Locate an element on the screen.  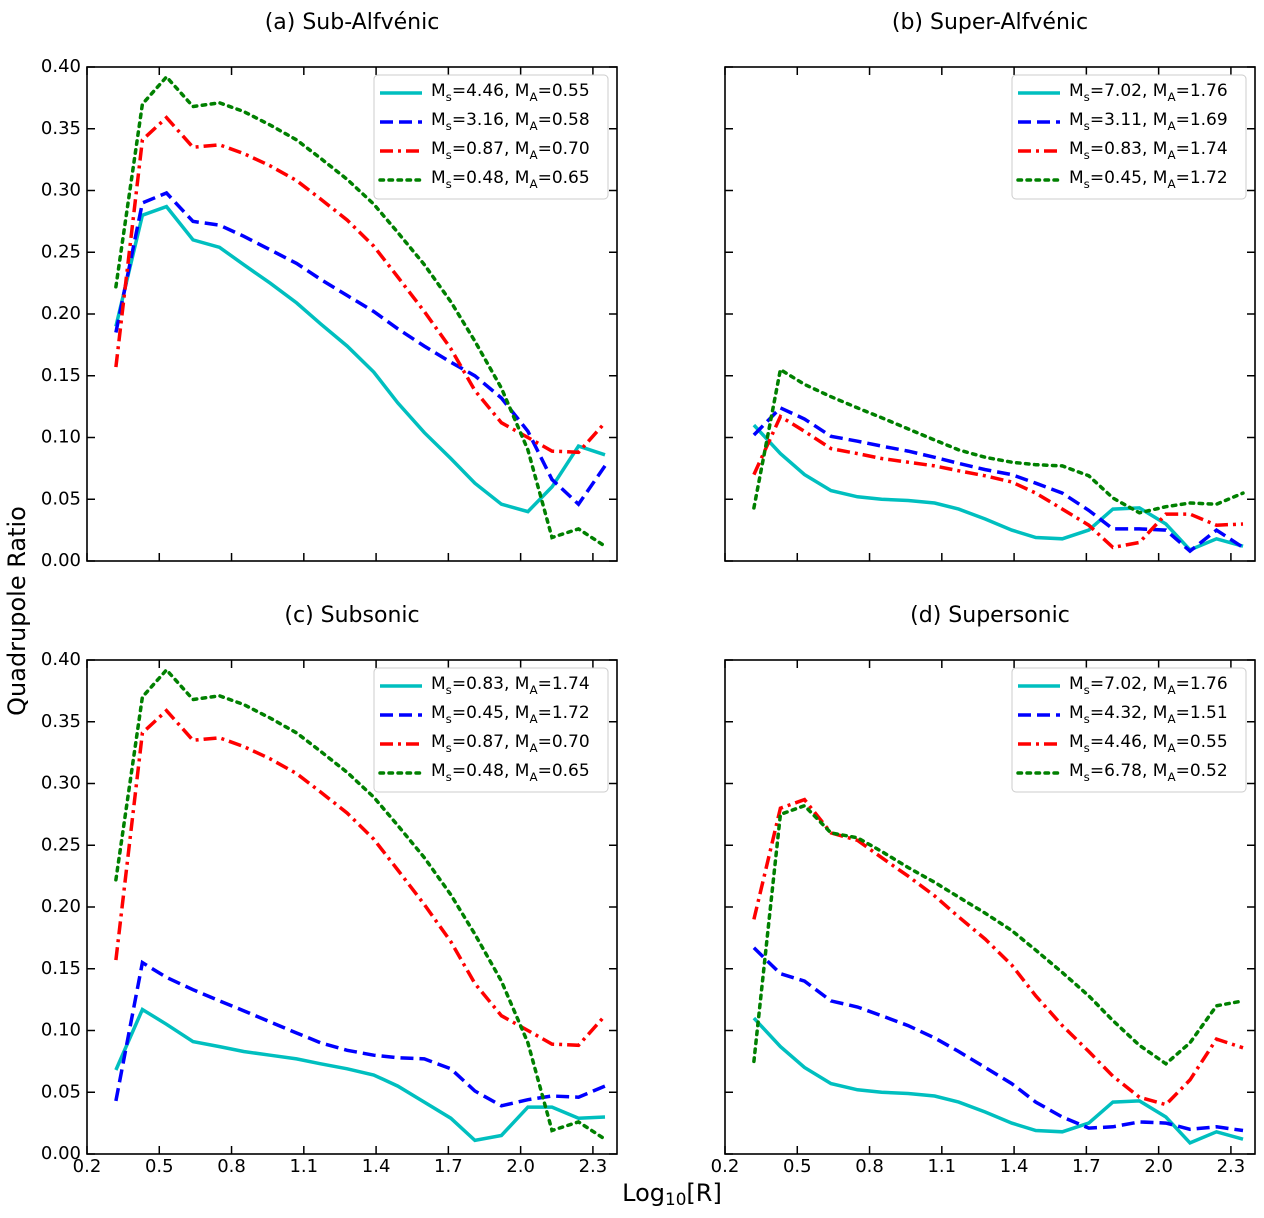
legend-label: Ms=3.16, MA=0.58 is located at coordinates (510, 121).